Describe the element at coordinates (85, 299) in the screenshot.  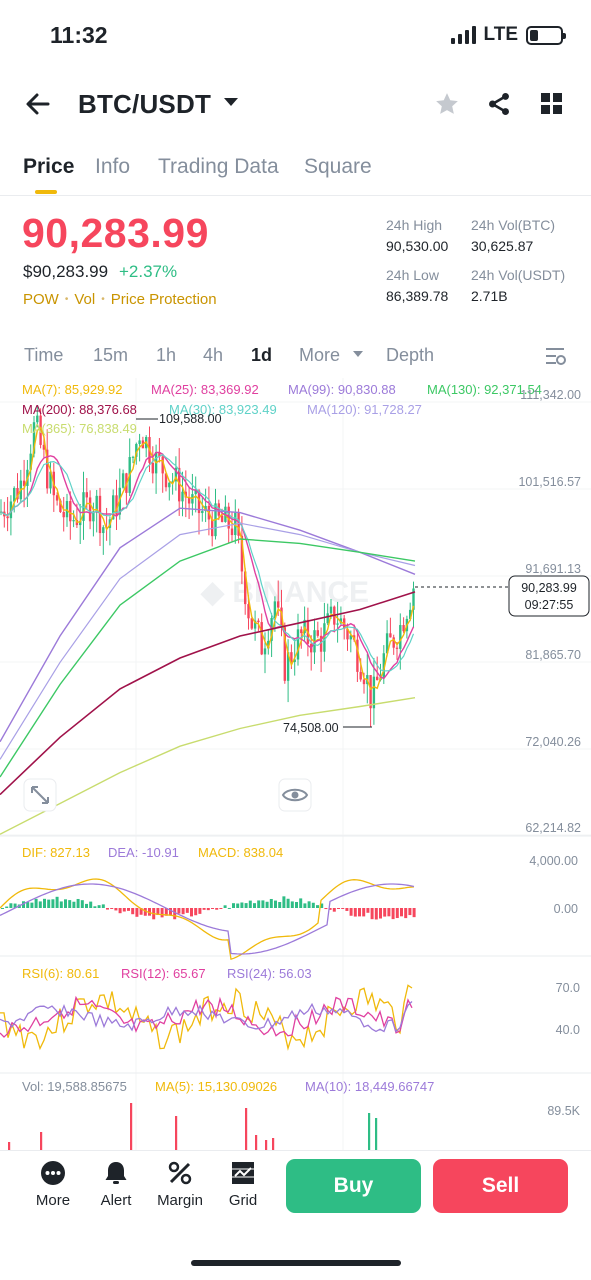
I see `tag-vol: Vol` at that location.